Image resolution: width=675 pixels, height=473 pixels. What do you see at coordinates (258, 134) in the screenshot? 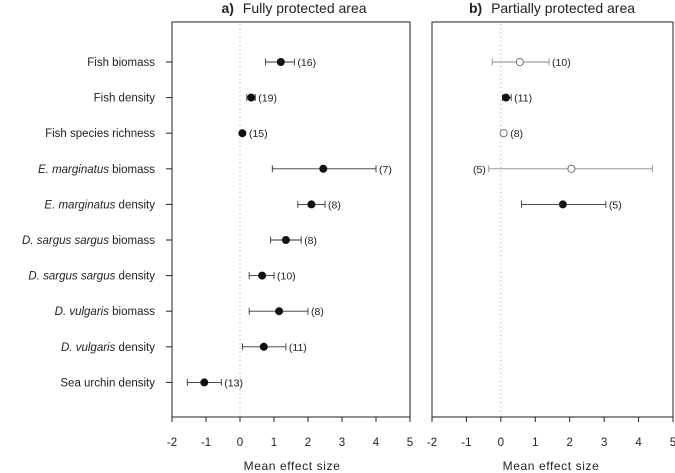
I see `sample-size-label: (15)` at bounding box center [258, 134].